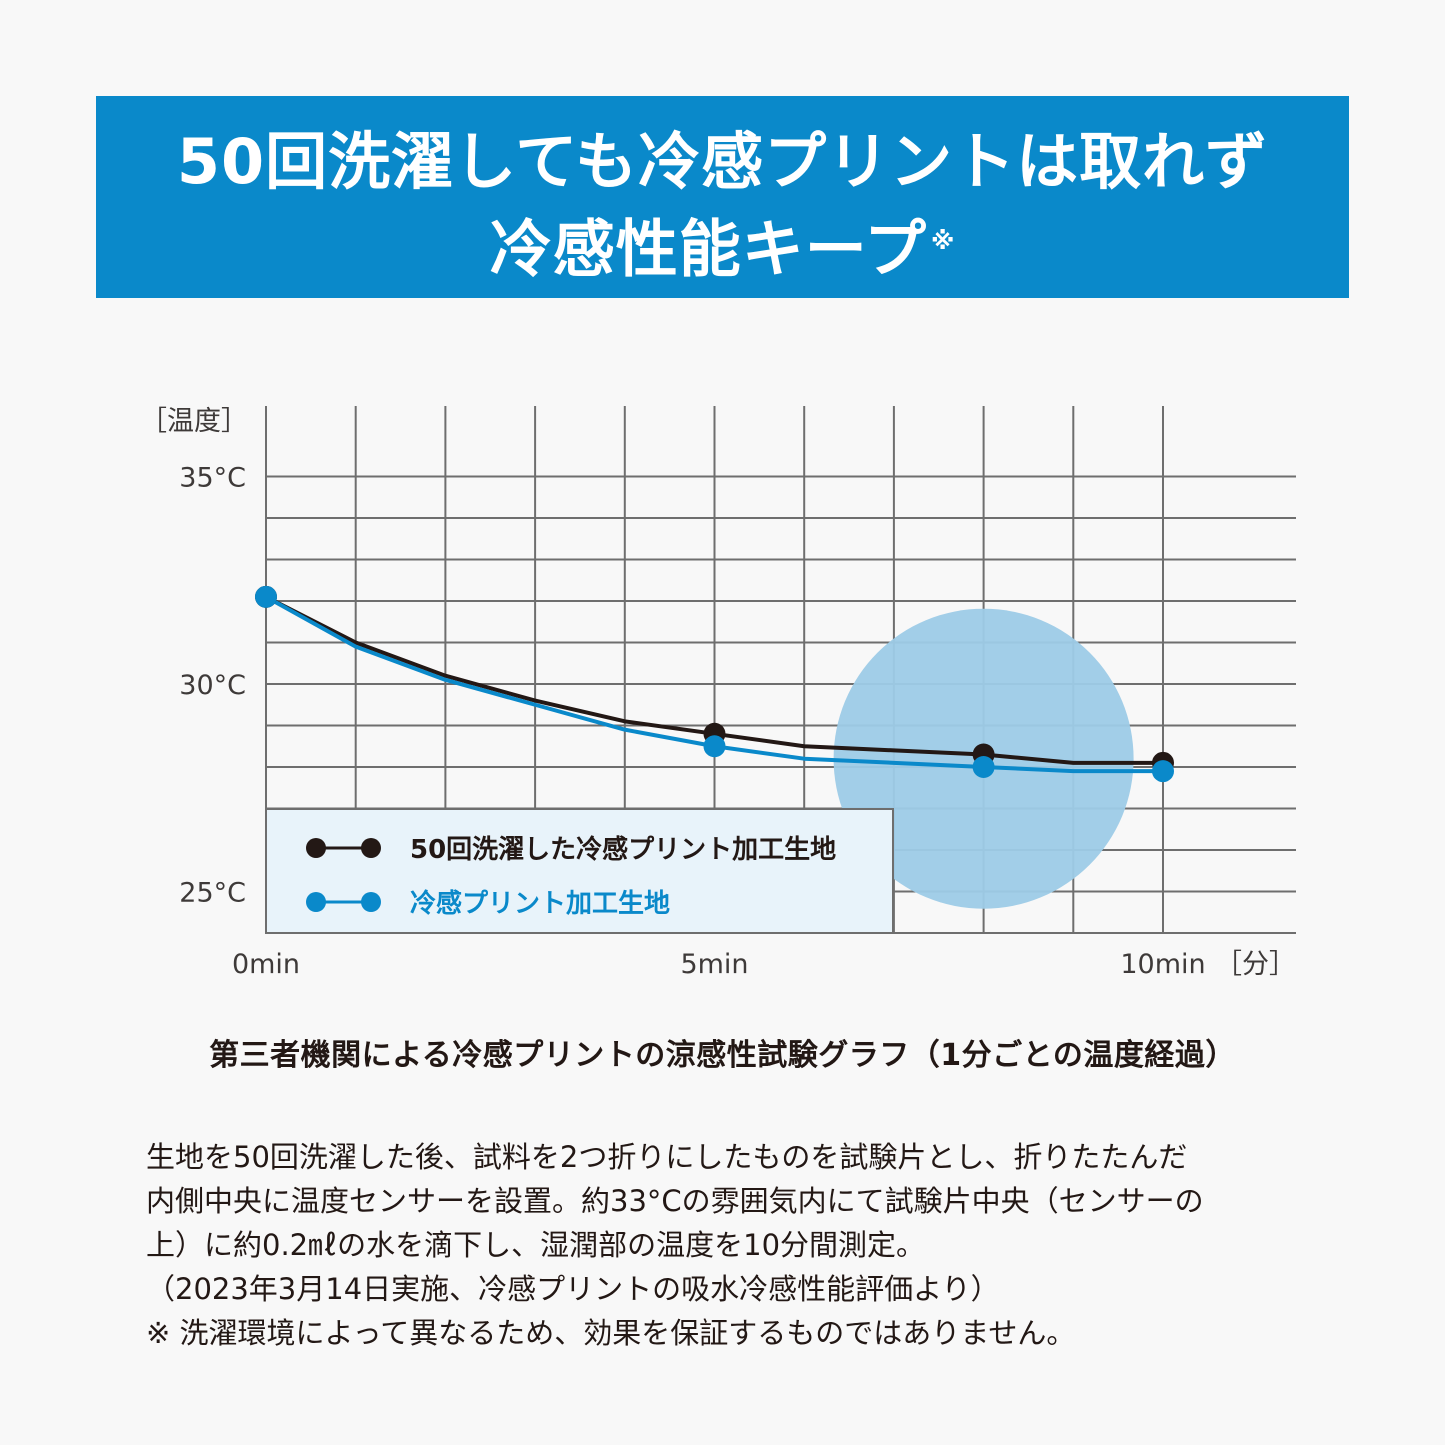 The width and height of the screenshot is (1445, 1445). What do you see at coordinates (943, 241) in the screenshot?
I see `title-note-mark: ※` at bounding box center [943, 241].